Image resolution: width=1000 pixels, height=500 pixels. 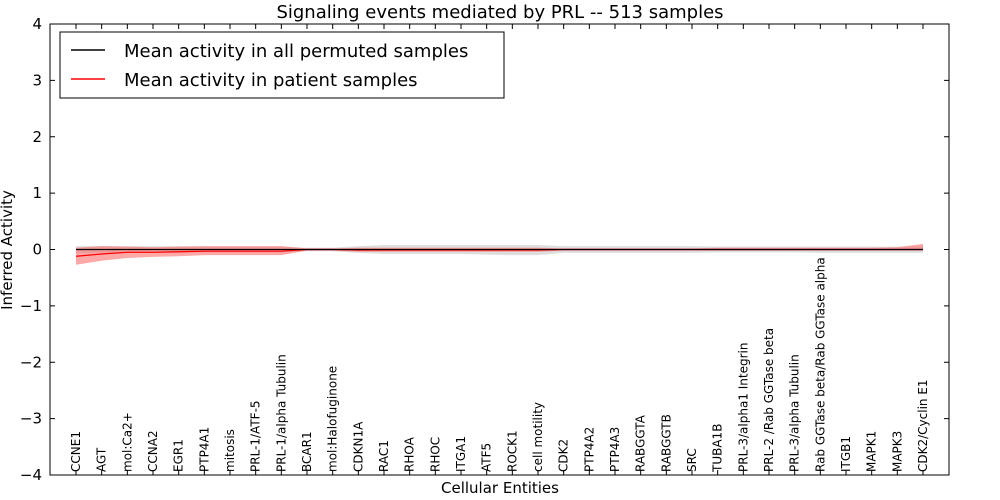 I want to click on x-tick-label: CDK2, so click(x=564, y=455).